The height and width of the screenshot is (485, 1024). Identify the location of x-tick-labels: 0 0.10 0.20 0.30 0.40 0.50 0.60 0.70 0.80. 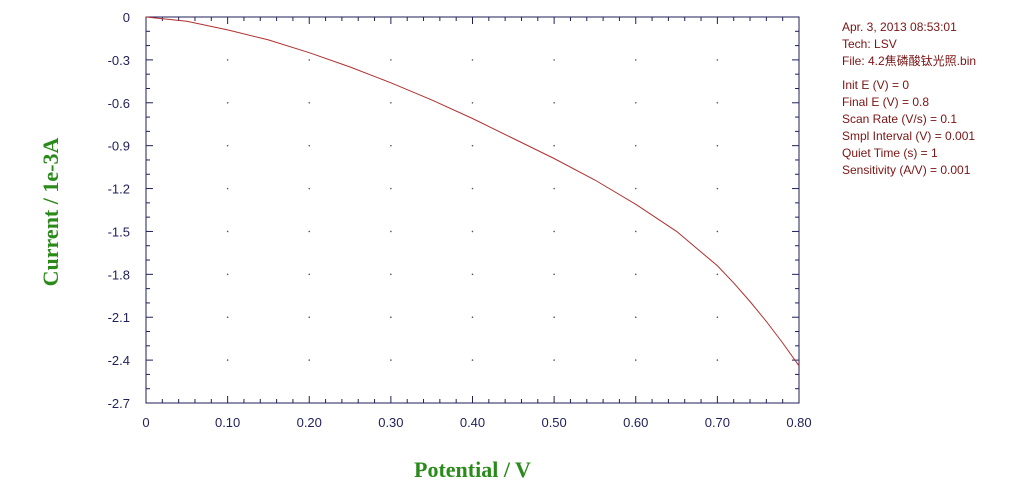
(476, 422).